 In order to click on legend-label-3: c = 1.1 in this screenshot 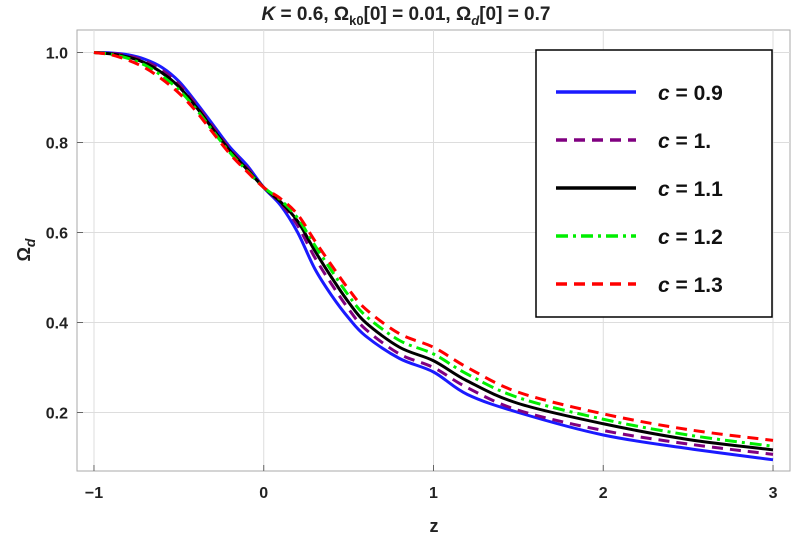, I will do `click(690, 189)`.